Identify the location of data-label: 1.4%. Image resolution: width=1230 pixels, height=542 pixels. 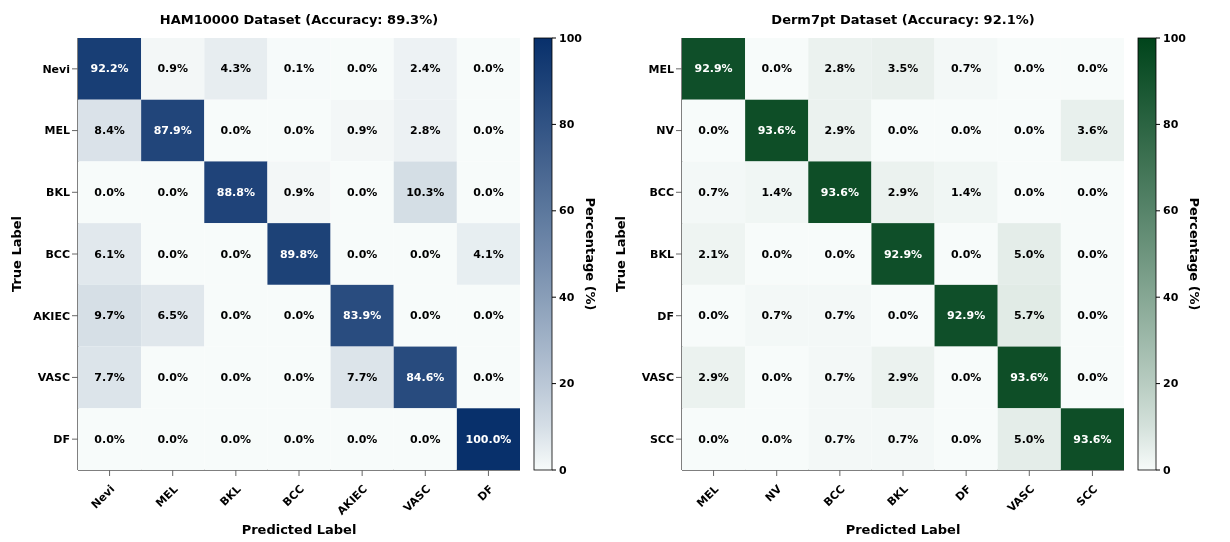
(776, 192).